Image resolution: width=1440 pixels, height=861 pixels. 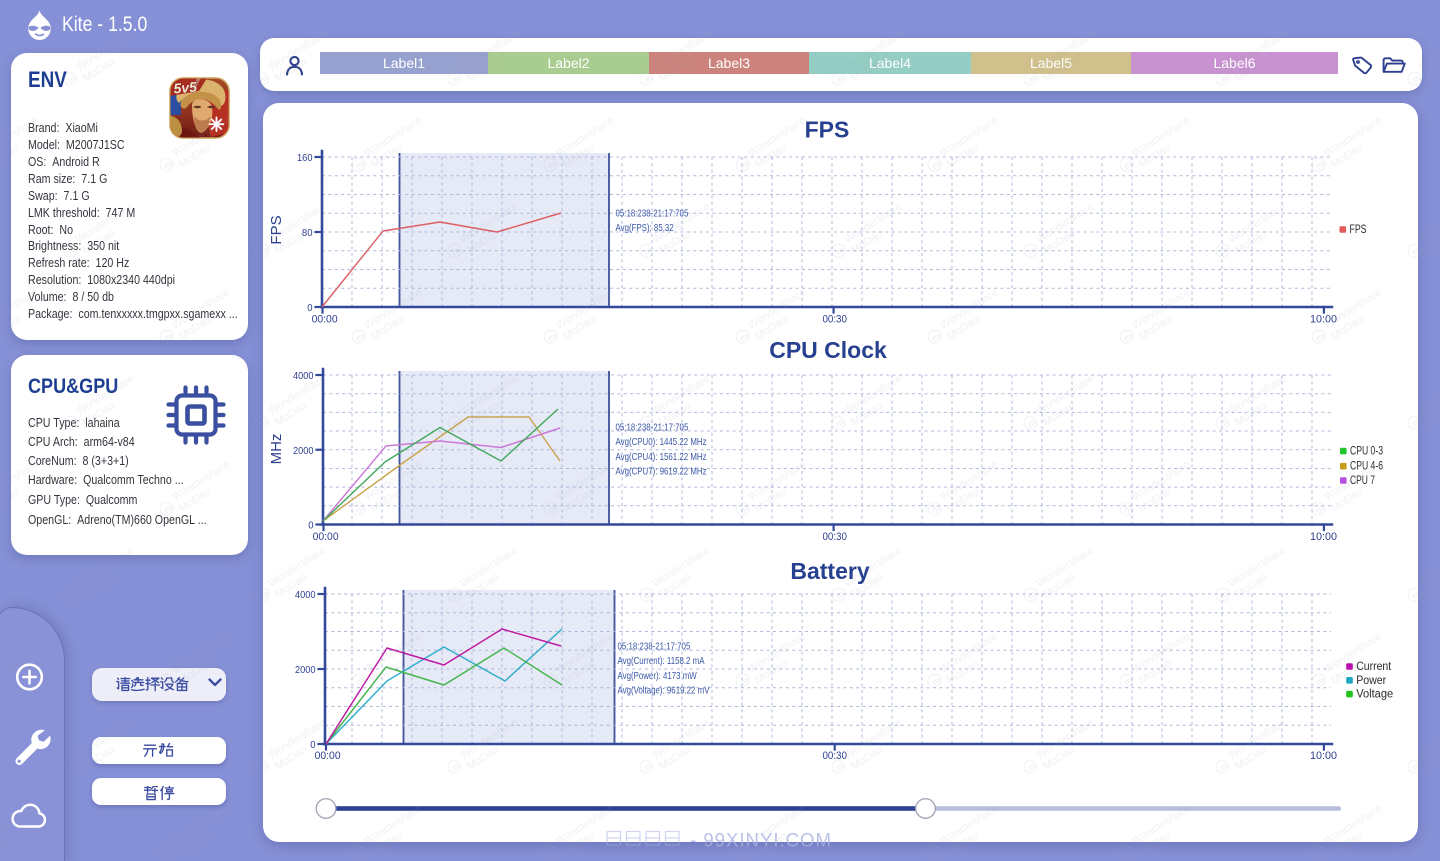 What do you see at coordinates (276, 449) in the screenshot?
I see `svg-text: MHz` at bounding box center [276, 449].